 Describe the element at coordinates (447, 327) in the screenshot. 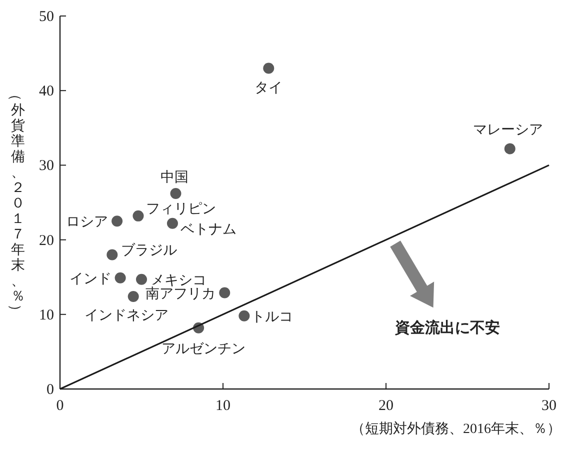

I see `annotation: 資金流出に不安` at that location.